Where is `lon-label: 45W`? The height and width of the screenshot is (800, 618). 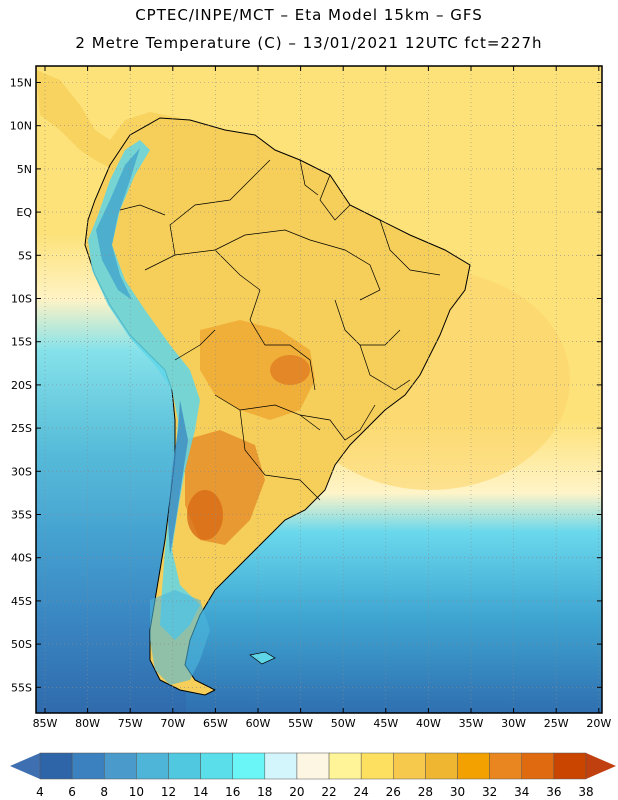 lon-label: 45W is located at coordinates (385, 723).